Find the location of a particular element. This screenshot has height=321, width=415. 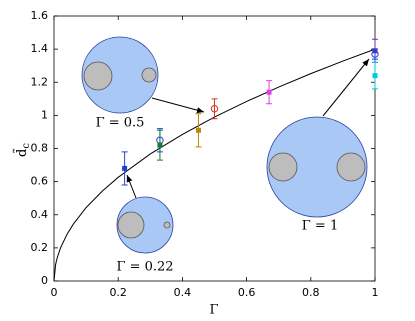

x-tick-label: 0.6 is located at coordinates (247, 292).